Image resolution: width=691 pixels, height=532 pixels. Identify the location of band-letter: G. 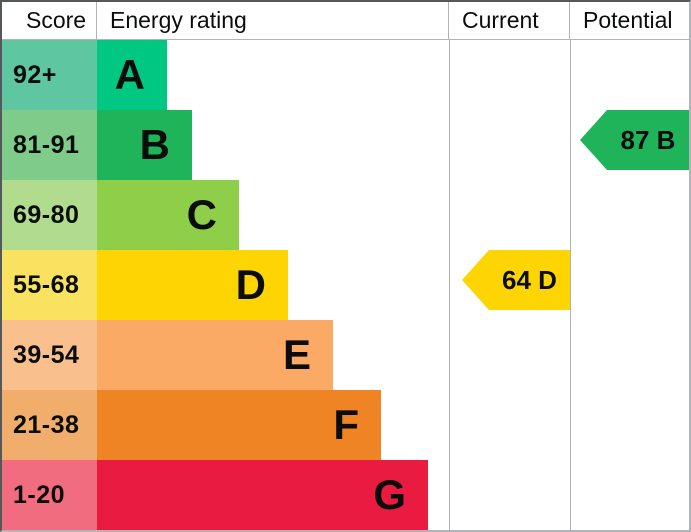
(389, 494).